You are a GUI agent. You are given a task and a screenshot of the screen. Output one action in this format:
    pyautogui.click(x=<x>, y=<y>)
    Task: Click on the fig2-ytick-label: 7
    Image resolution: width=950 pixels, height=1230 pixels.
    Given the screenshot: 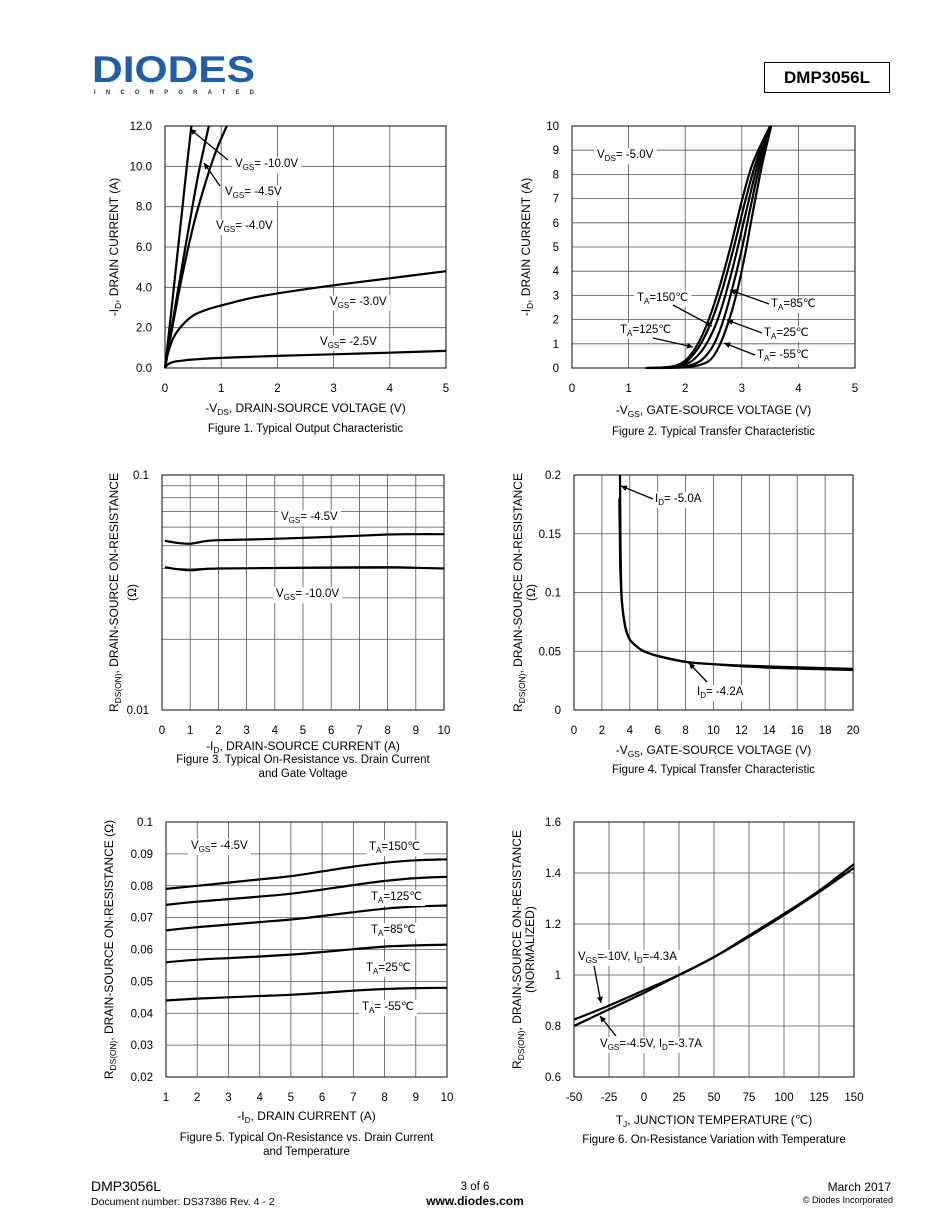 What is the action you would take?
    pyautogui.click(x=556, y=200)
    